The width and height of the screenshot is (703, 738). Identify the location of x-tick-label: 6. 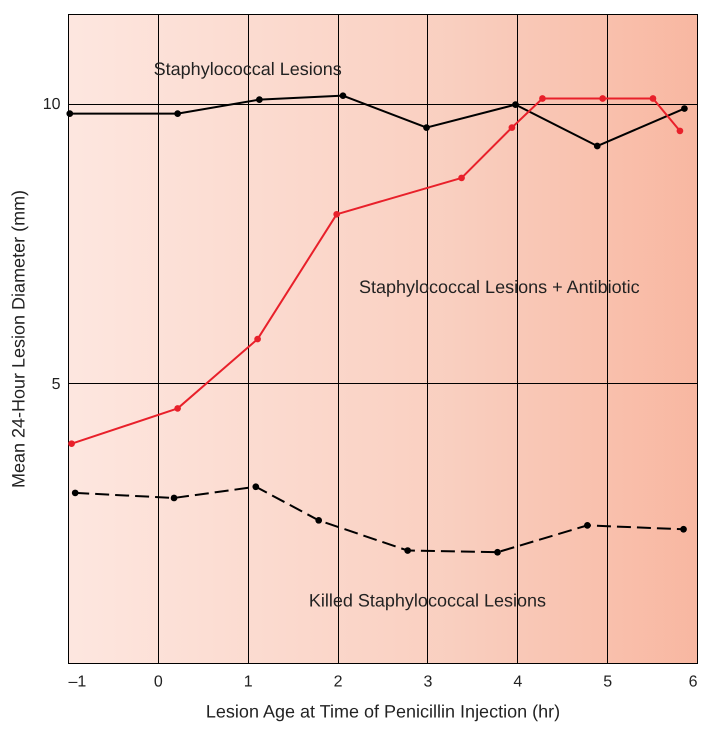
(693, 682).